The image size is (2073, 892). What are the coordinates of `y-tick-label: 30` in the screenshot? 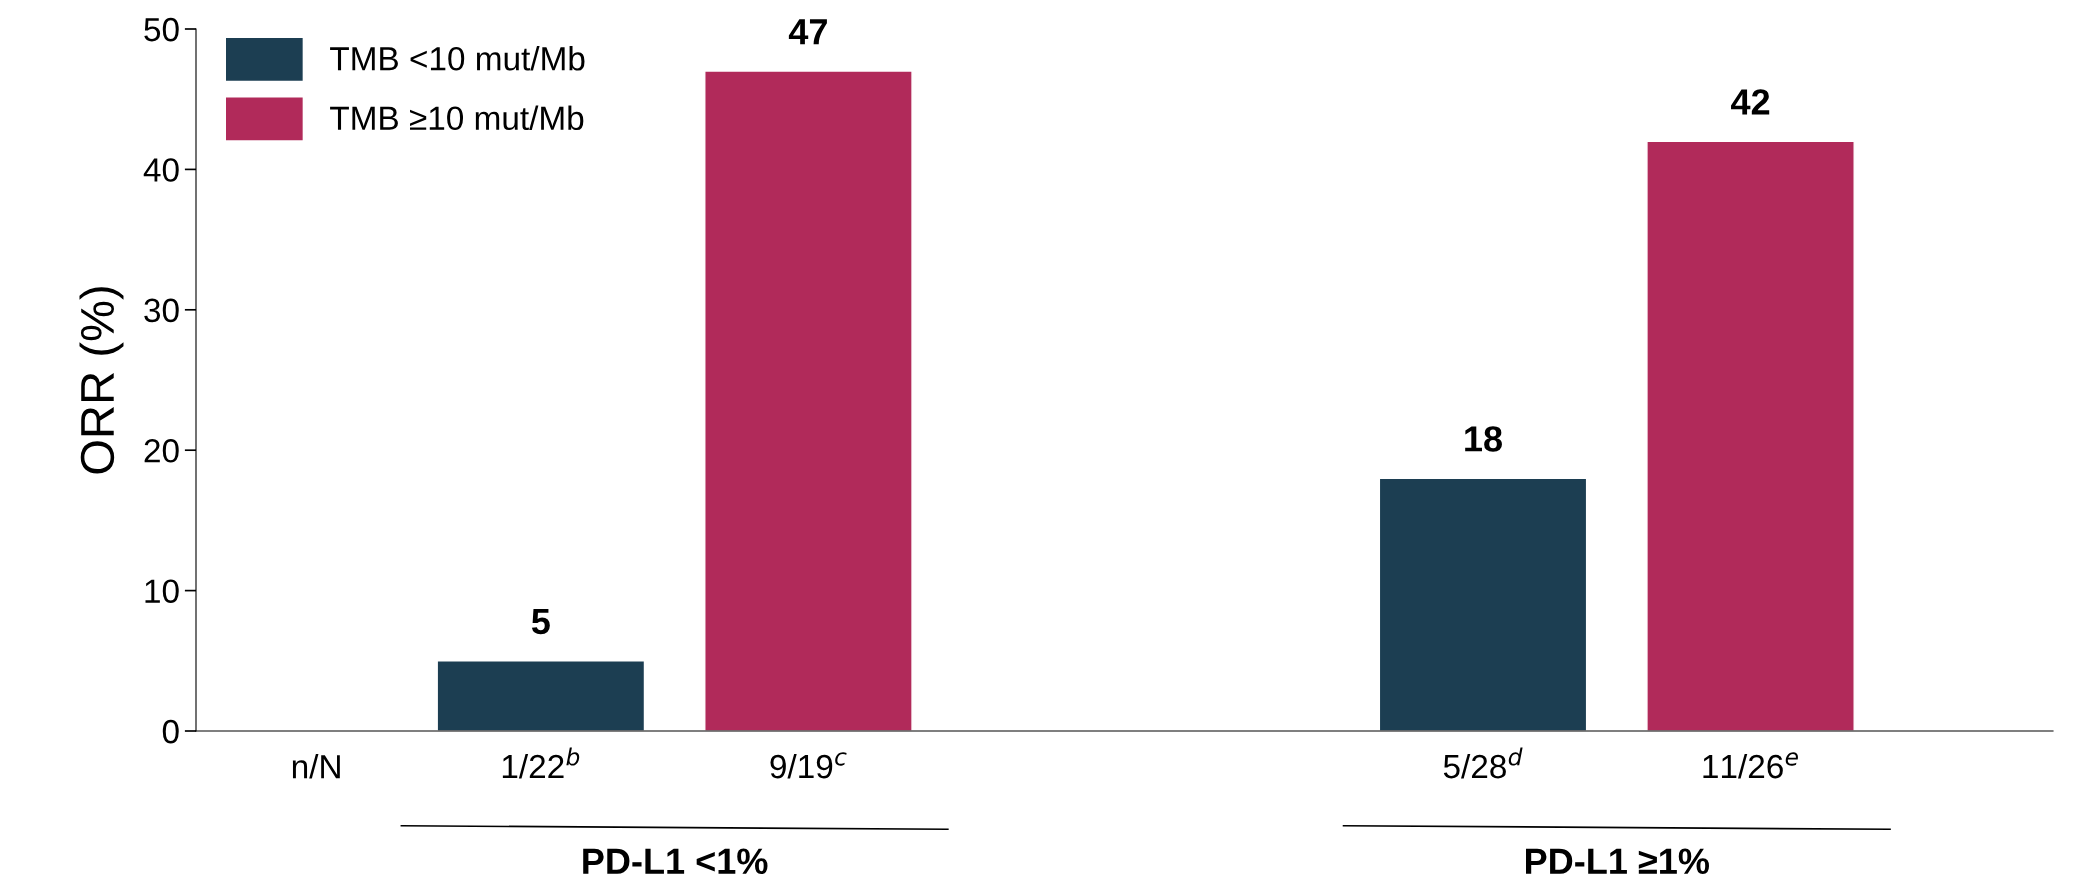 It's located at (161, 310).